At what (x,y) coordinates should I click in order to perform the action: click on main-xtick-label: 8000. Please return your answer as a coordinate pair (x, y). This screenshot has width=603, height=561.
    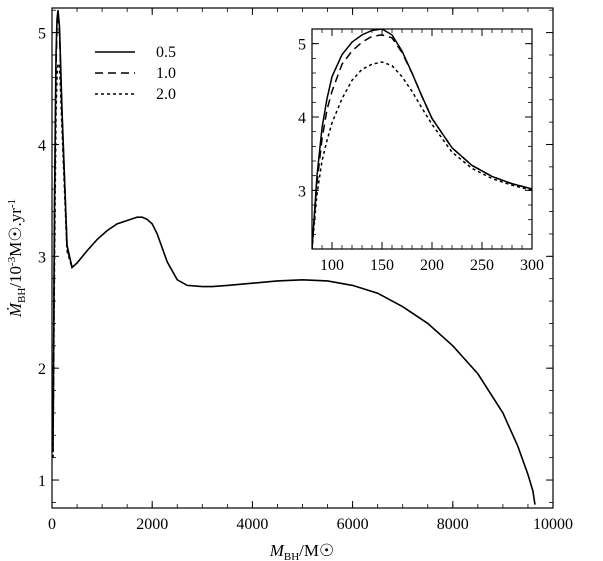
    Looking at the image, I should click on (453, 524).